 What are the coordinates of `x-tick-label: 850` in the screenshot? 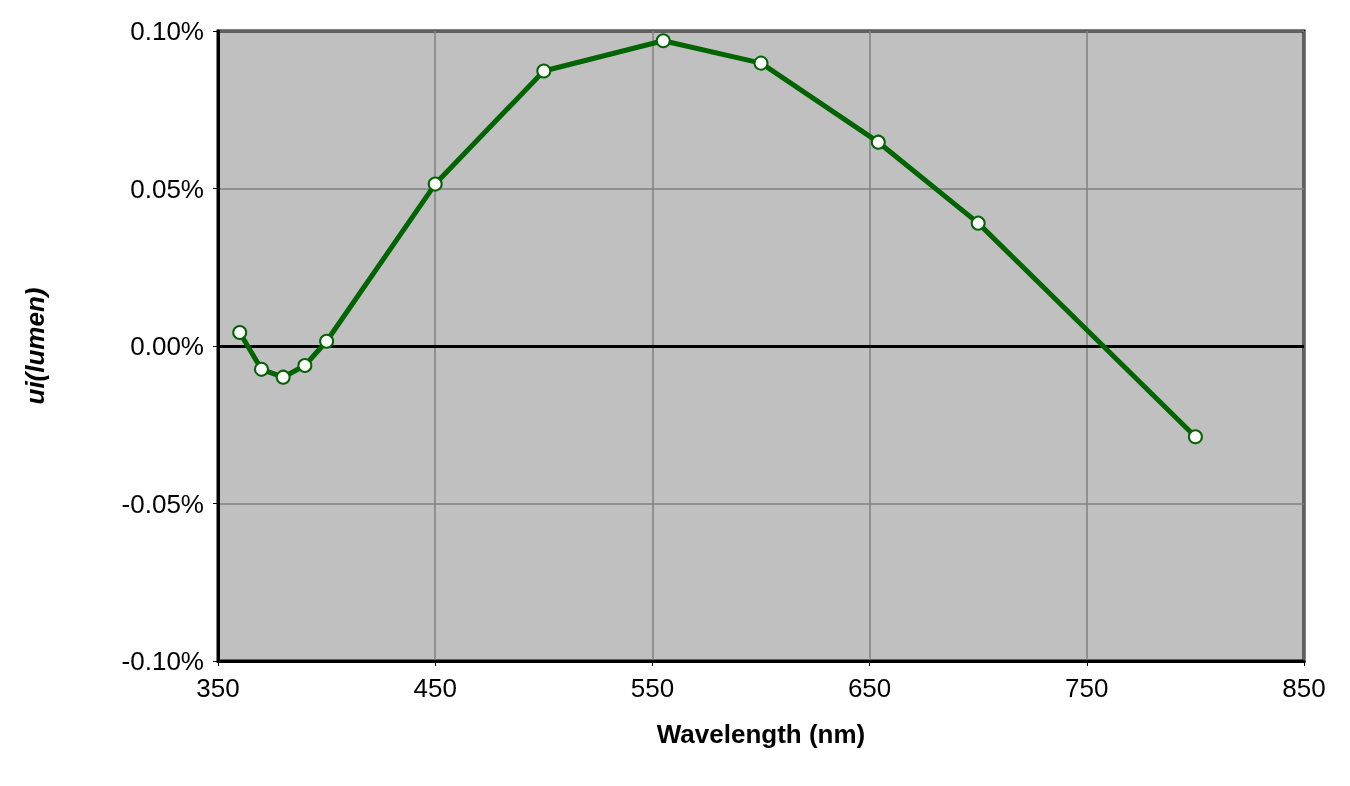 It's located at (1304, 688).